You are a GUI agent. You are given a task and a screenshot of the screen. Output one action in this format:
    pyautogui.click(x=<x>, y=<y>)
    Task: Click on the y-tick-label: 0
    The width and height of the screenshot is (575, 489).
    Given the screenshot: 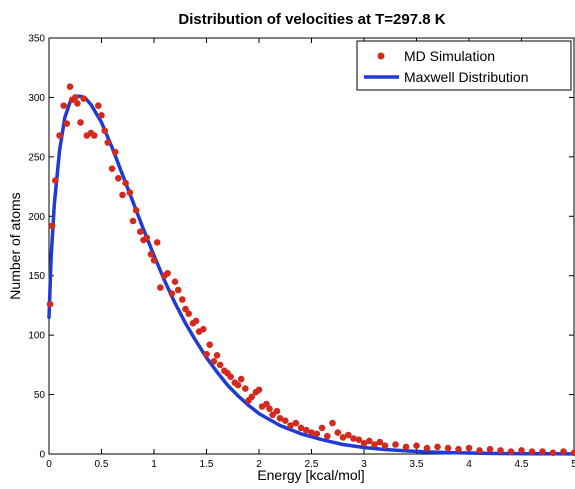 What is the action you would take?
    pyautogui.click(x=42, y=455)
    